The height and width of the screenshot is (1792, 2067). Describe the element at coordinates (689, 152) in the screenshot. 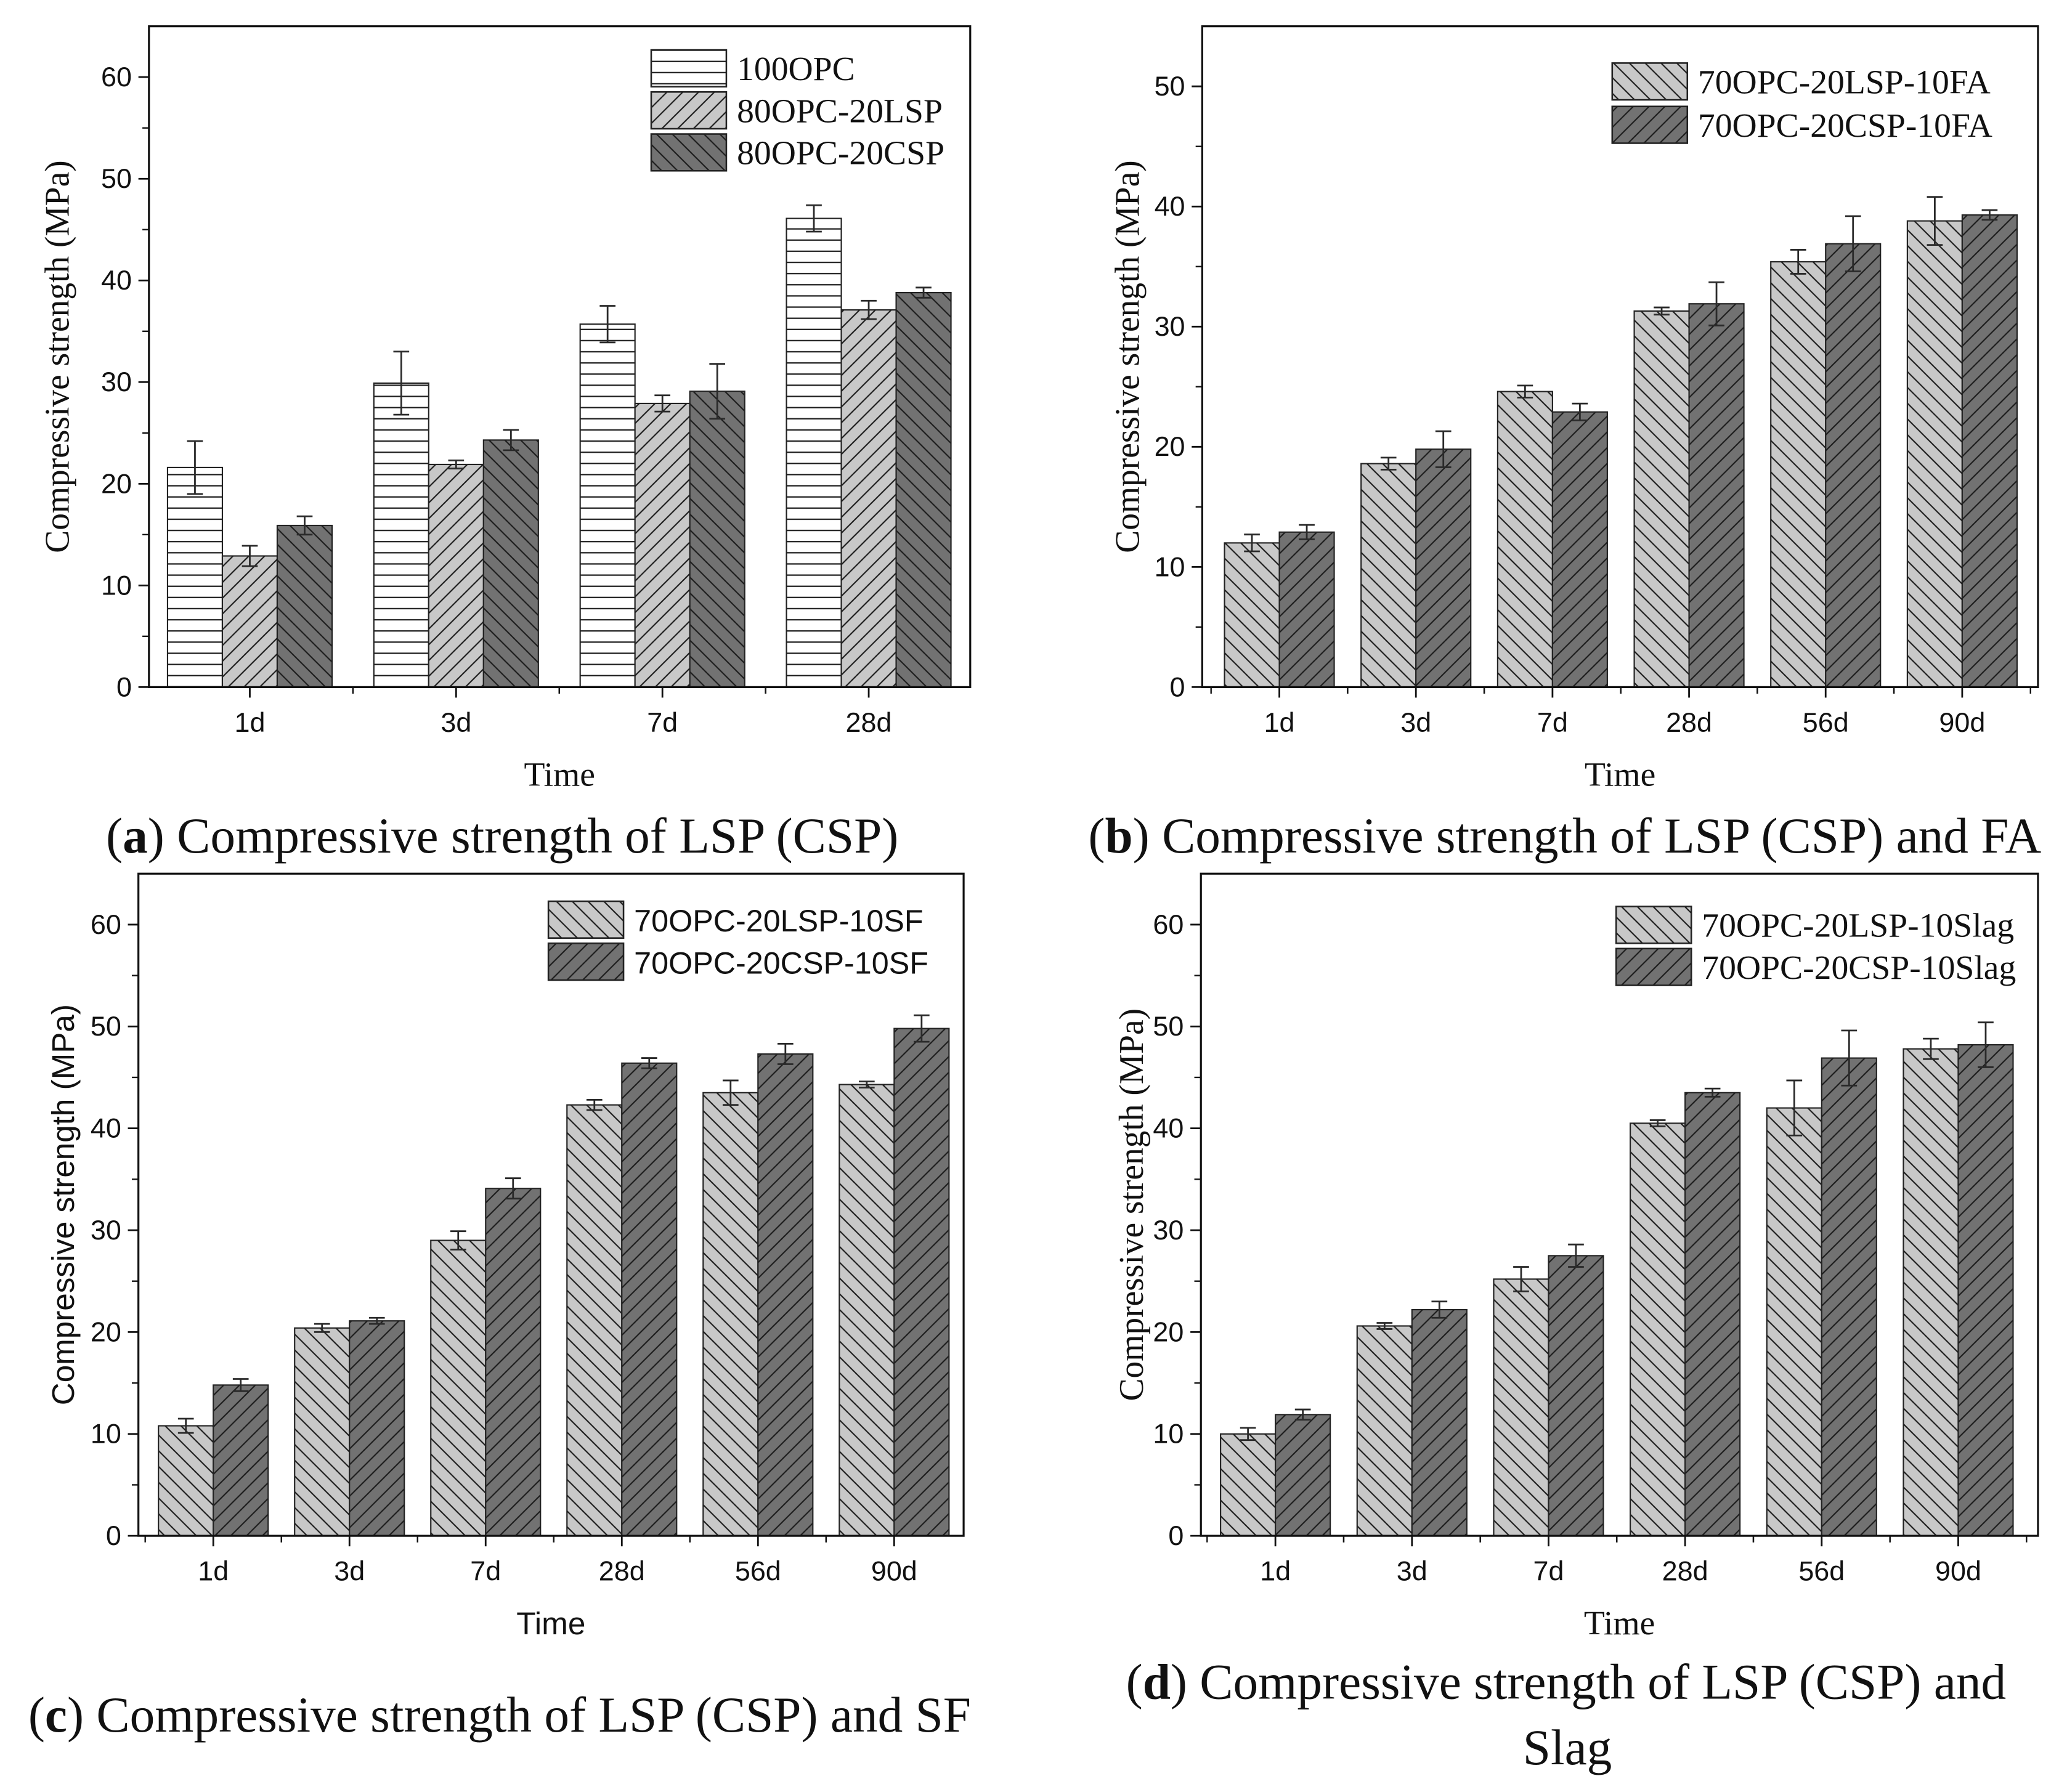

I see `legend-swatch-80opc-20csp` at that location.